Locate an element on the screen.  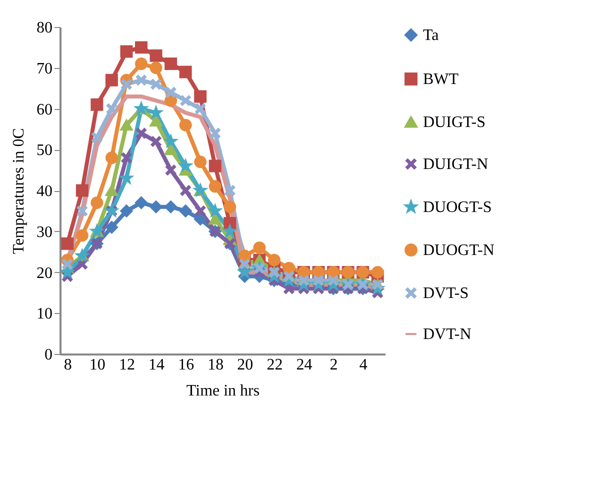
x-tick-label: 2 is located at coordinates (334, 365).